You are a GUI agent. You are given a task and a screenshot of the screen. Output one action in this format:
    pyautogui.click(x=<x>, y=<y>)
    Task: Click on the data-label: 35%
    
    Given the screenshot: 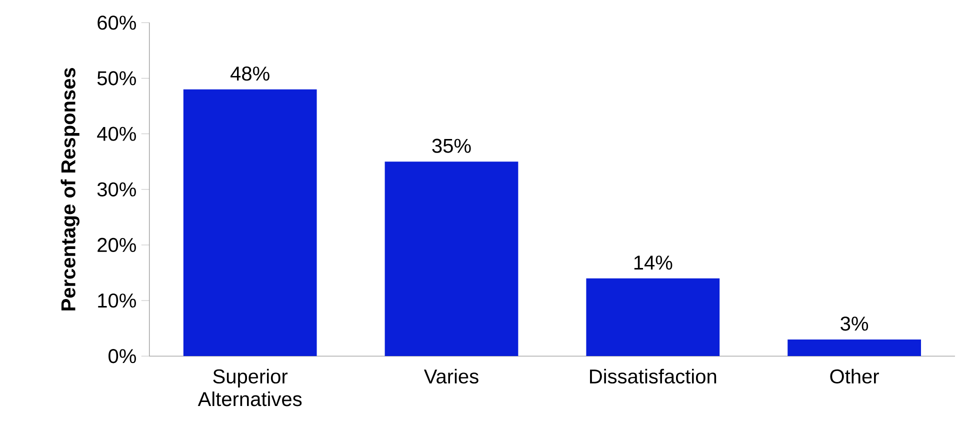 What is the action you would take?
    pyautogui.click(x=451, y=145)
    